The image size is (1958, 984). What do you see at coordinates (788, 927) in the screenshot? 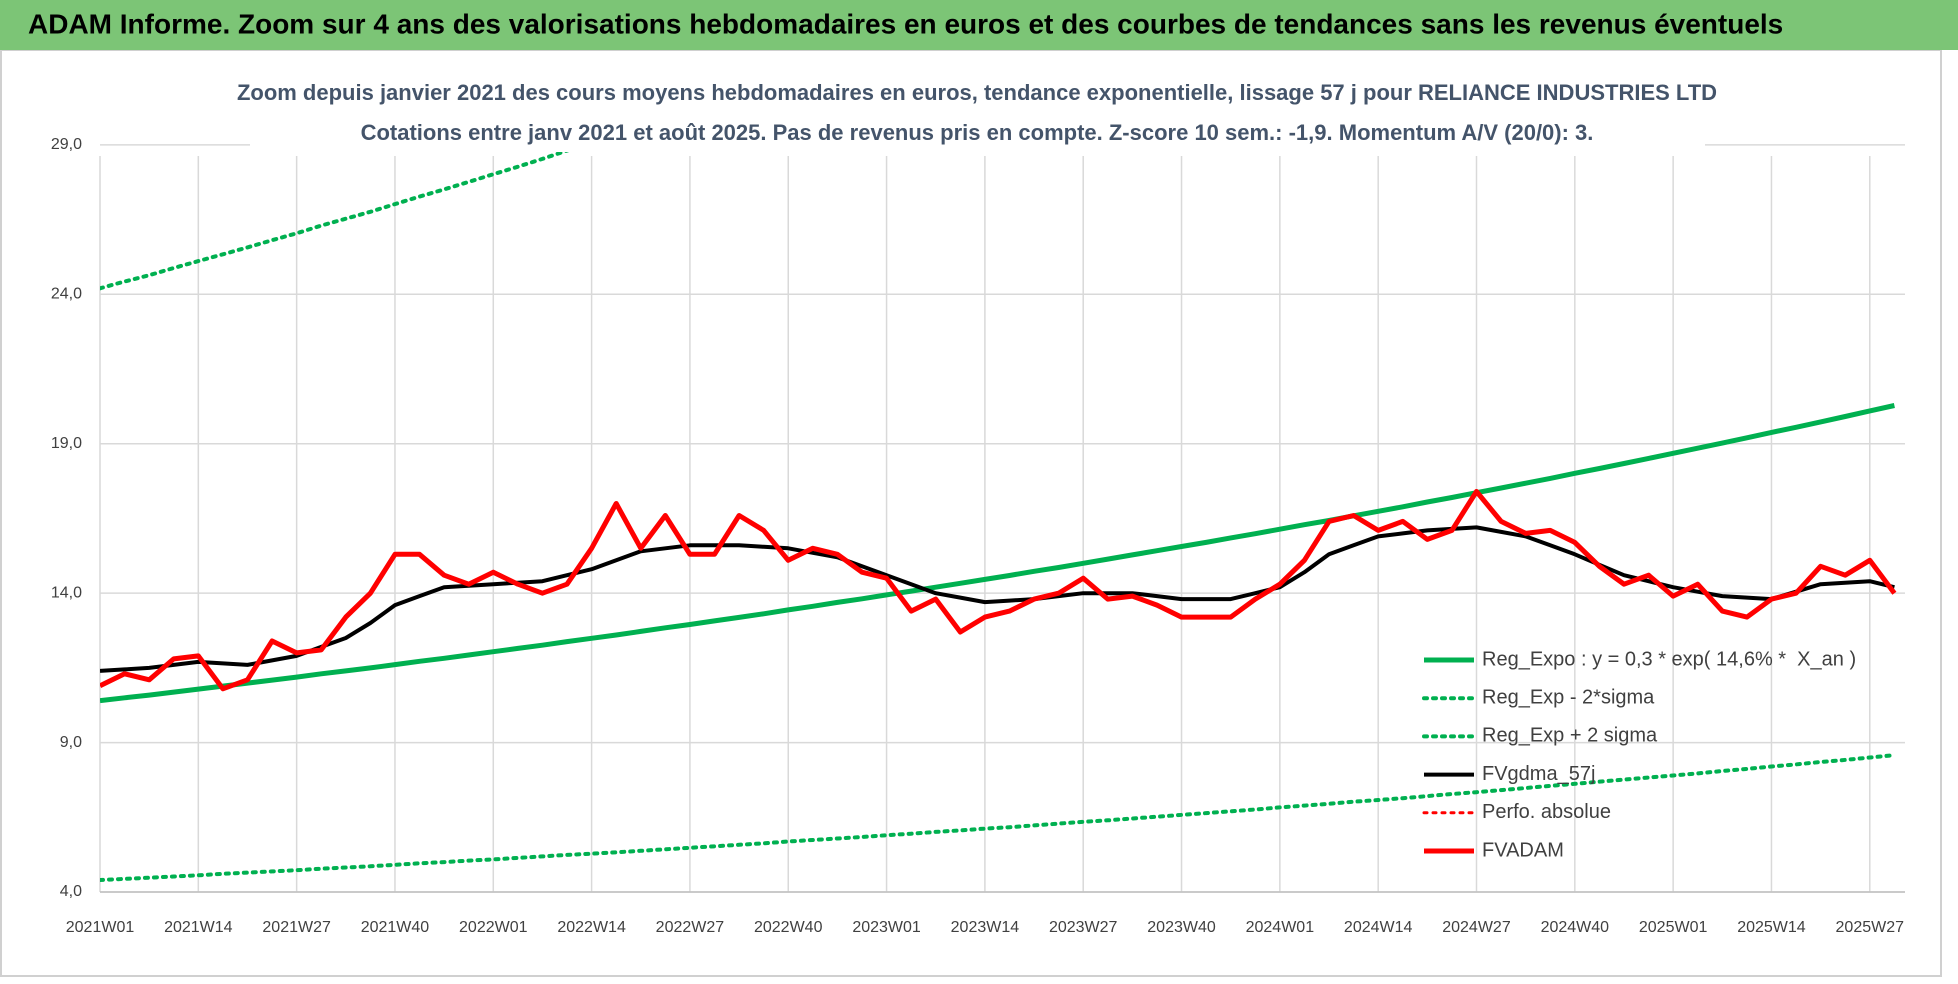
I see `x-tick-label: 2022W40` at bounding box center [788, 927].